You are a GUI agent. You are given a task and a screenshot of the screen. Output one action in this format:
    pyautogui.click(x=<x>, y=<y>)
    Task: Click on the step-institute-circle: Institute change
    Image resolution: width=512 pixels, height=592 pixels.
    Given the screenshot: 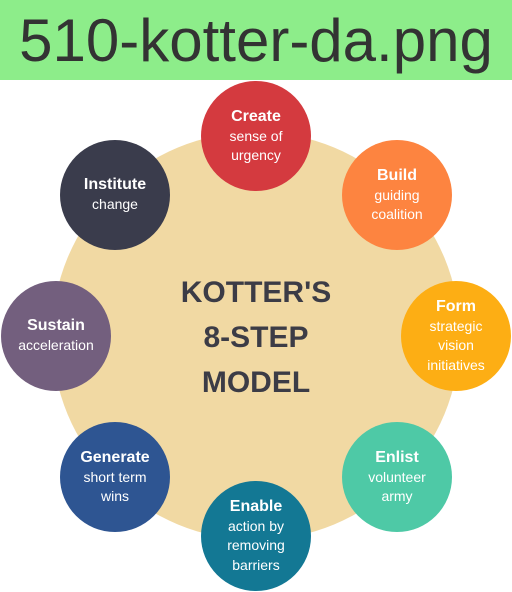 What is the action you would take?
    pyautogui.click(x=115, y=195)
    